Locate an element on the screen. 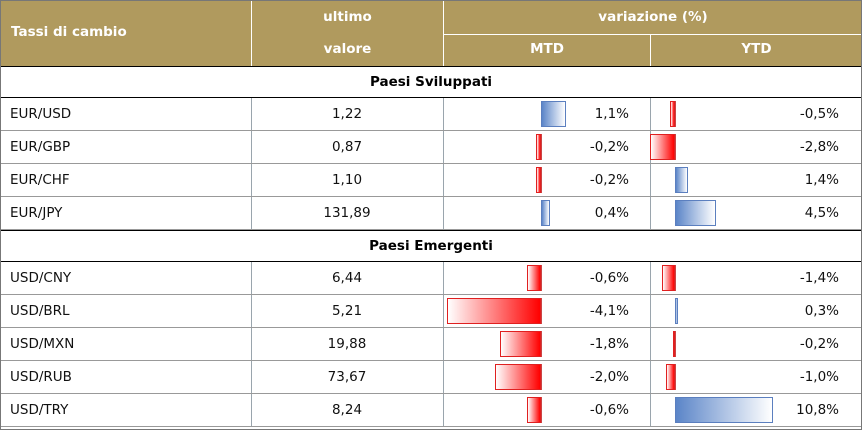  header-last-value-cell: ultimo valore is located at coordinates (347, 33).